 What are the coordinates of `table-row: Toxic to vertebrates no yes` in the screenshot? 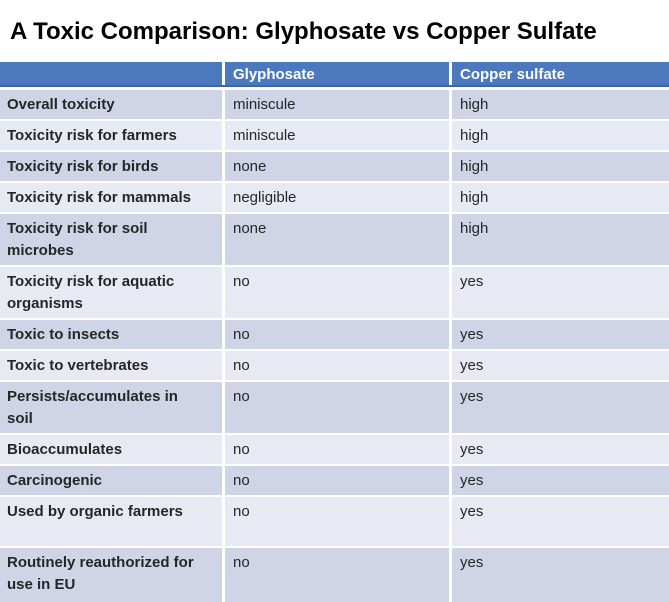 It's located at (334, 366).